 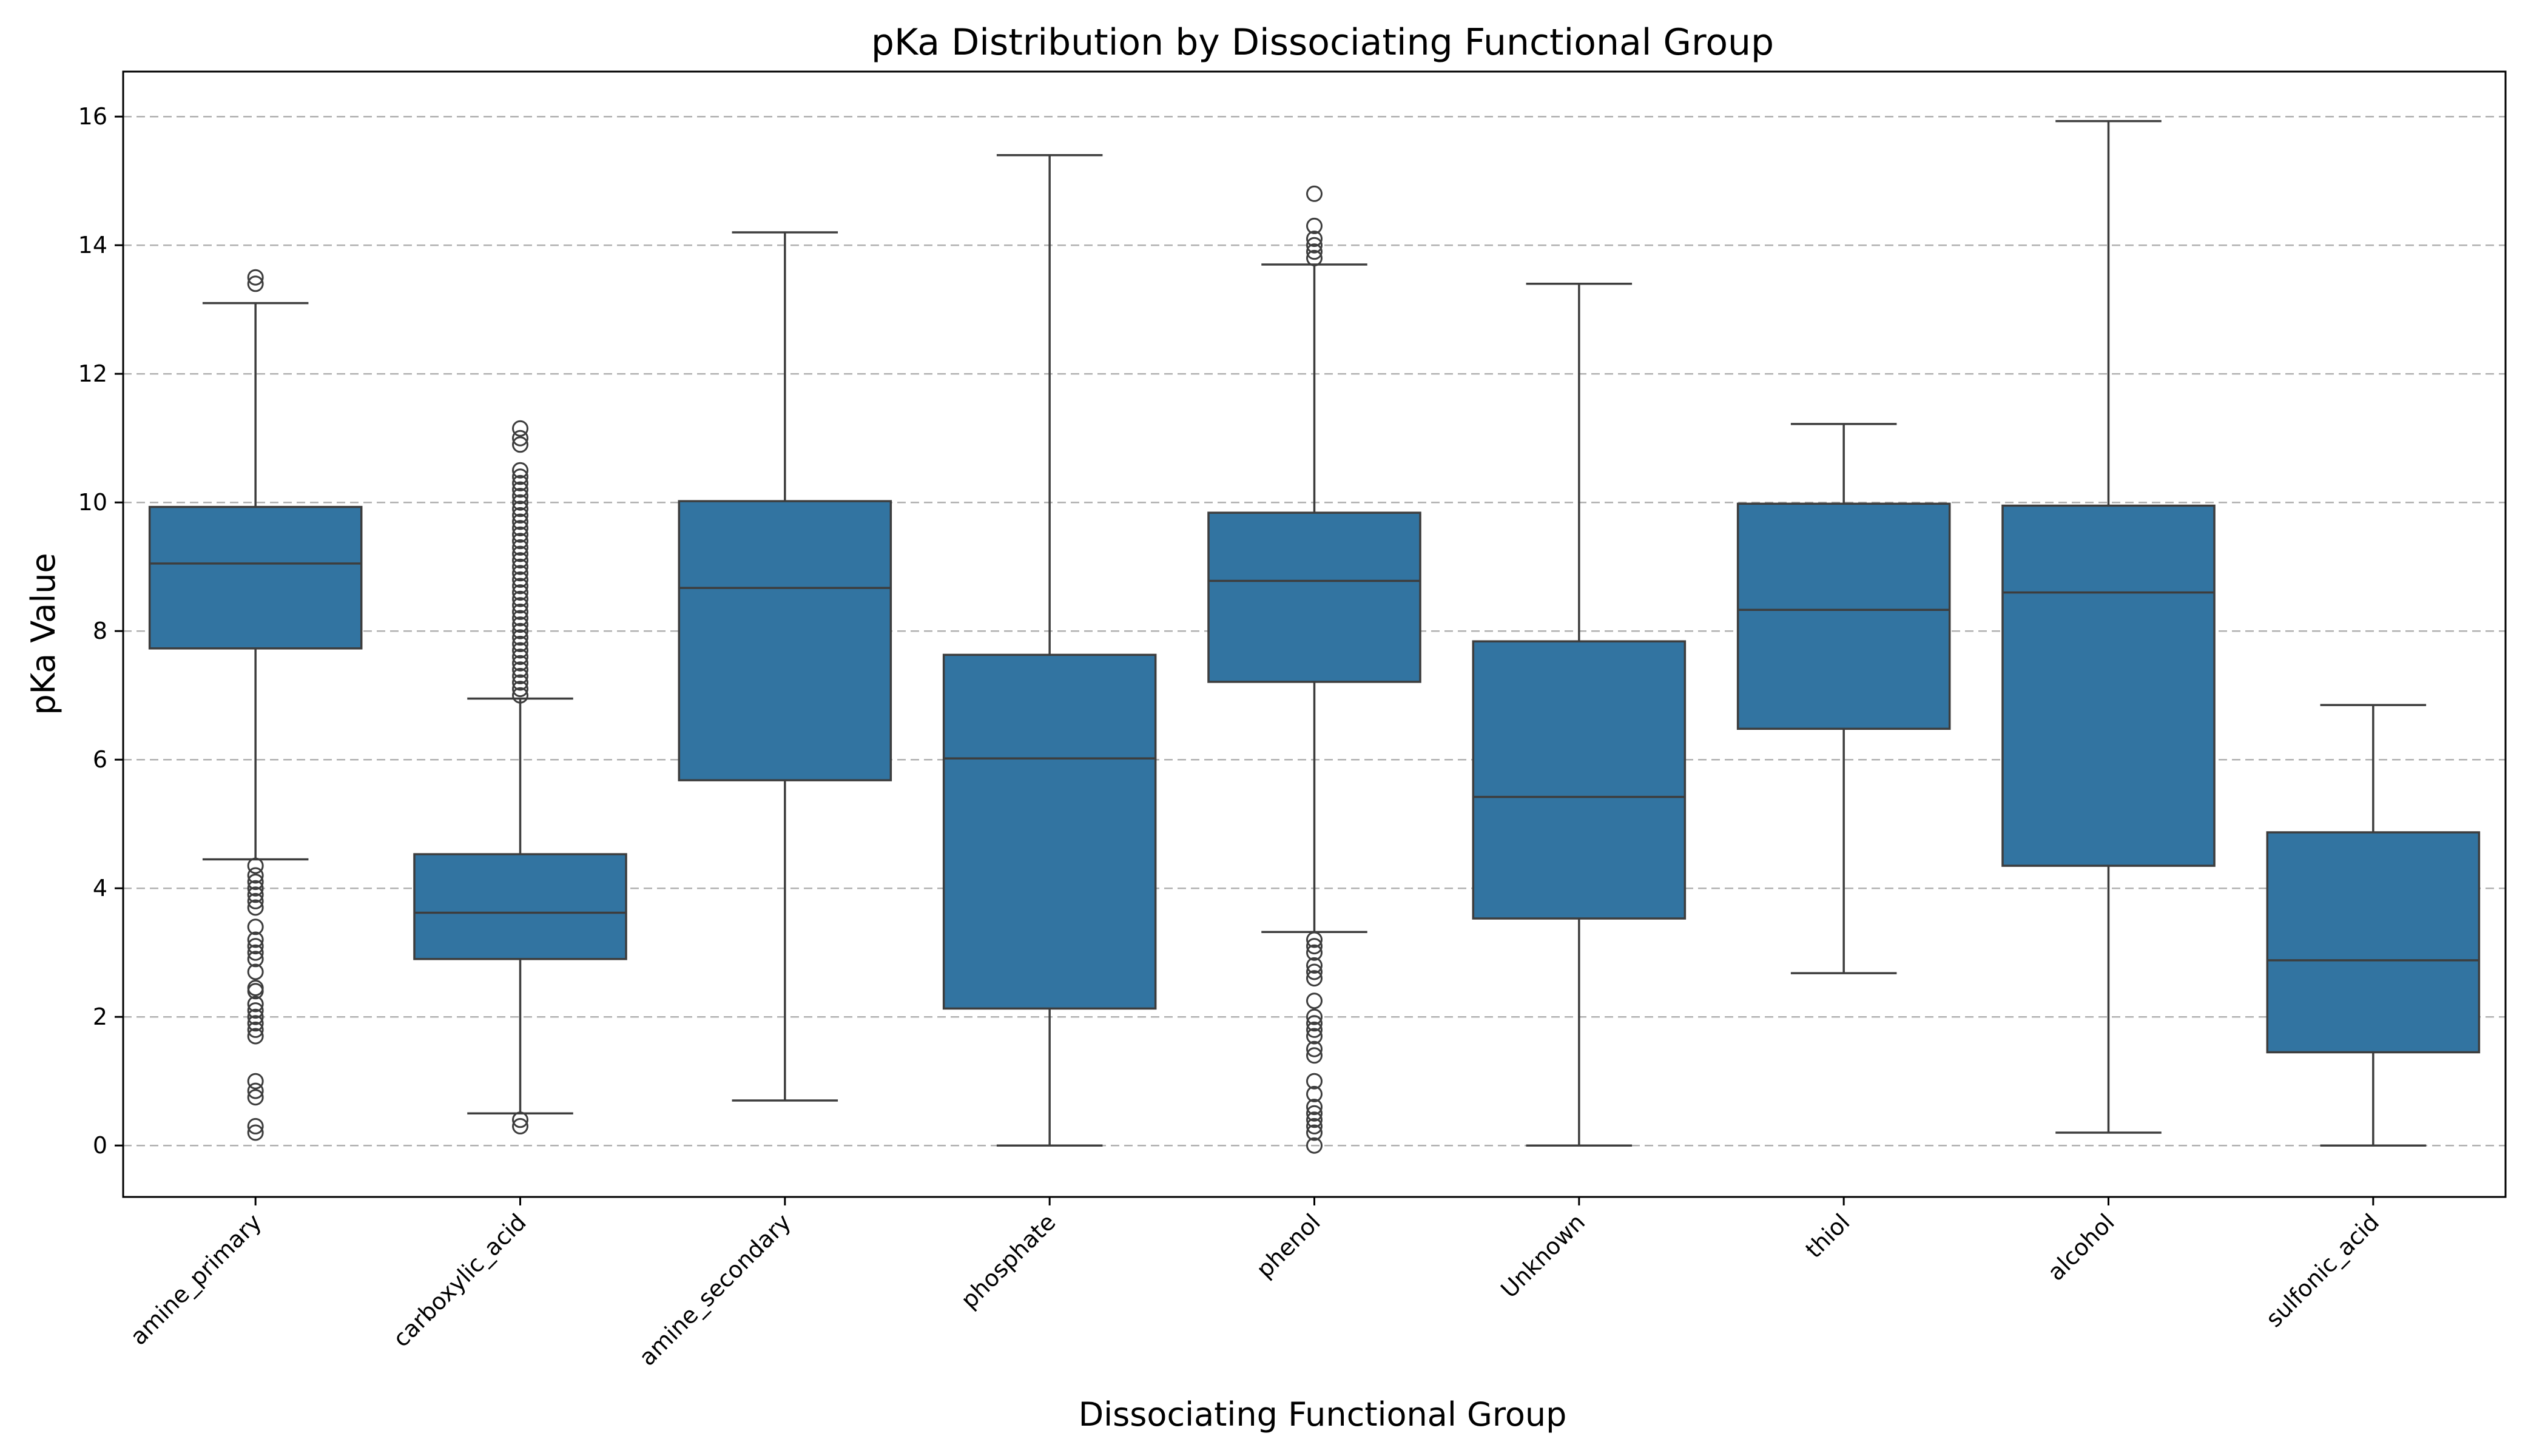 I want to click on box-group-carboxylic_acid, so click(x=520, y=777).